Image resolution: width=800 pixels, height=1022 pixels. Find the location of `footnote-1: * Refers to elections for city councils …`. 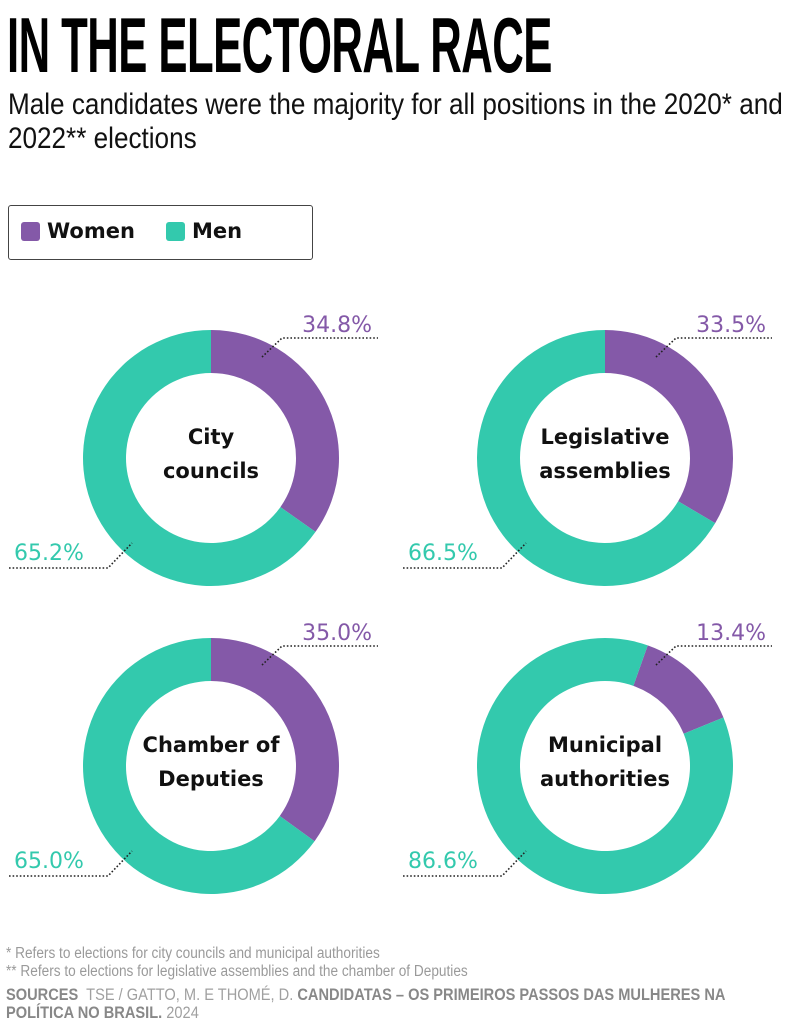

footnote-1: * Refers to elections for city councils … is located at coordinates (193, 953).